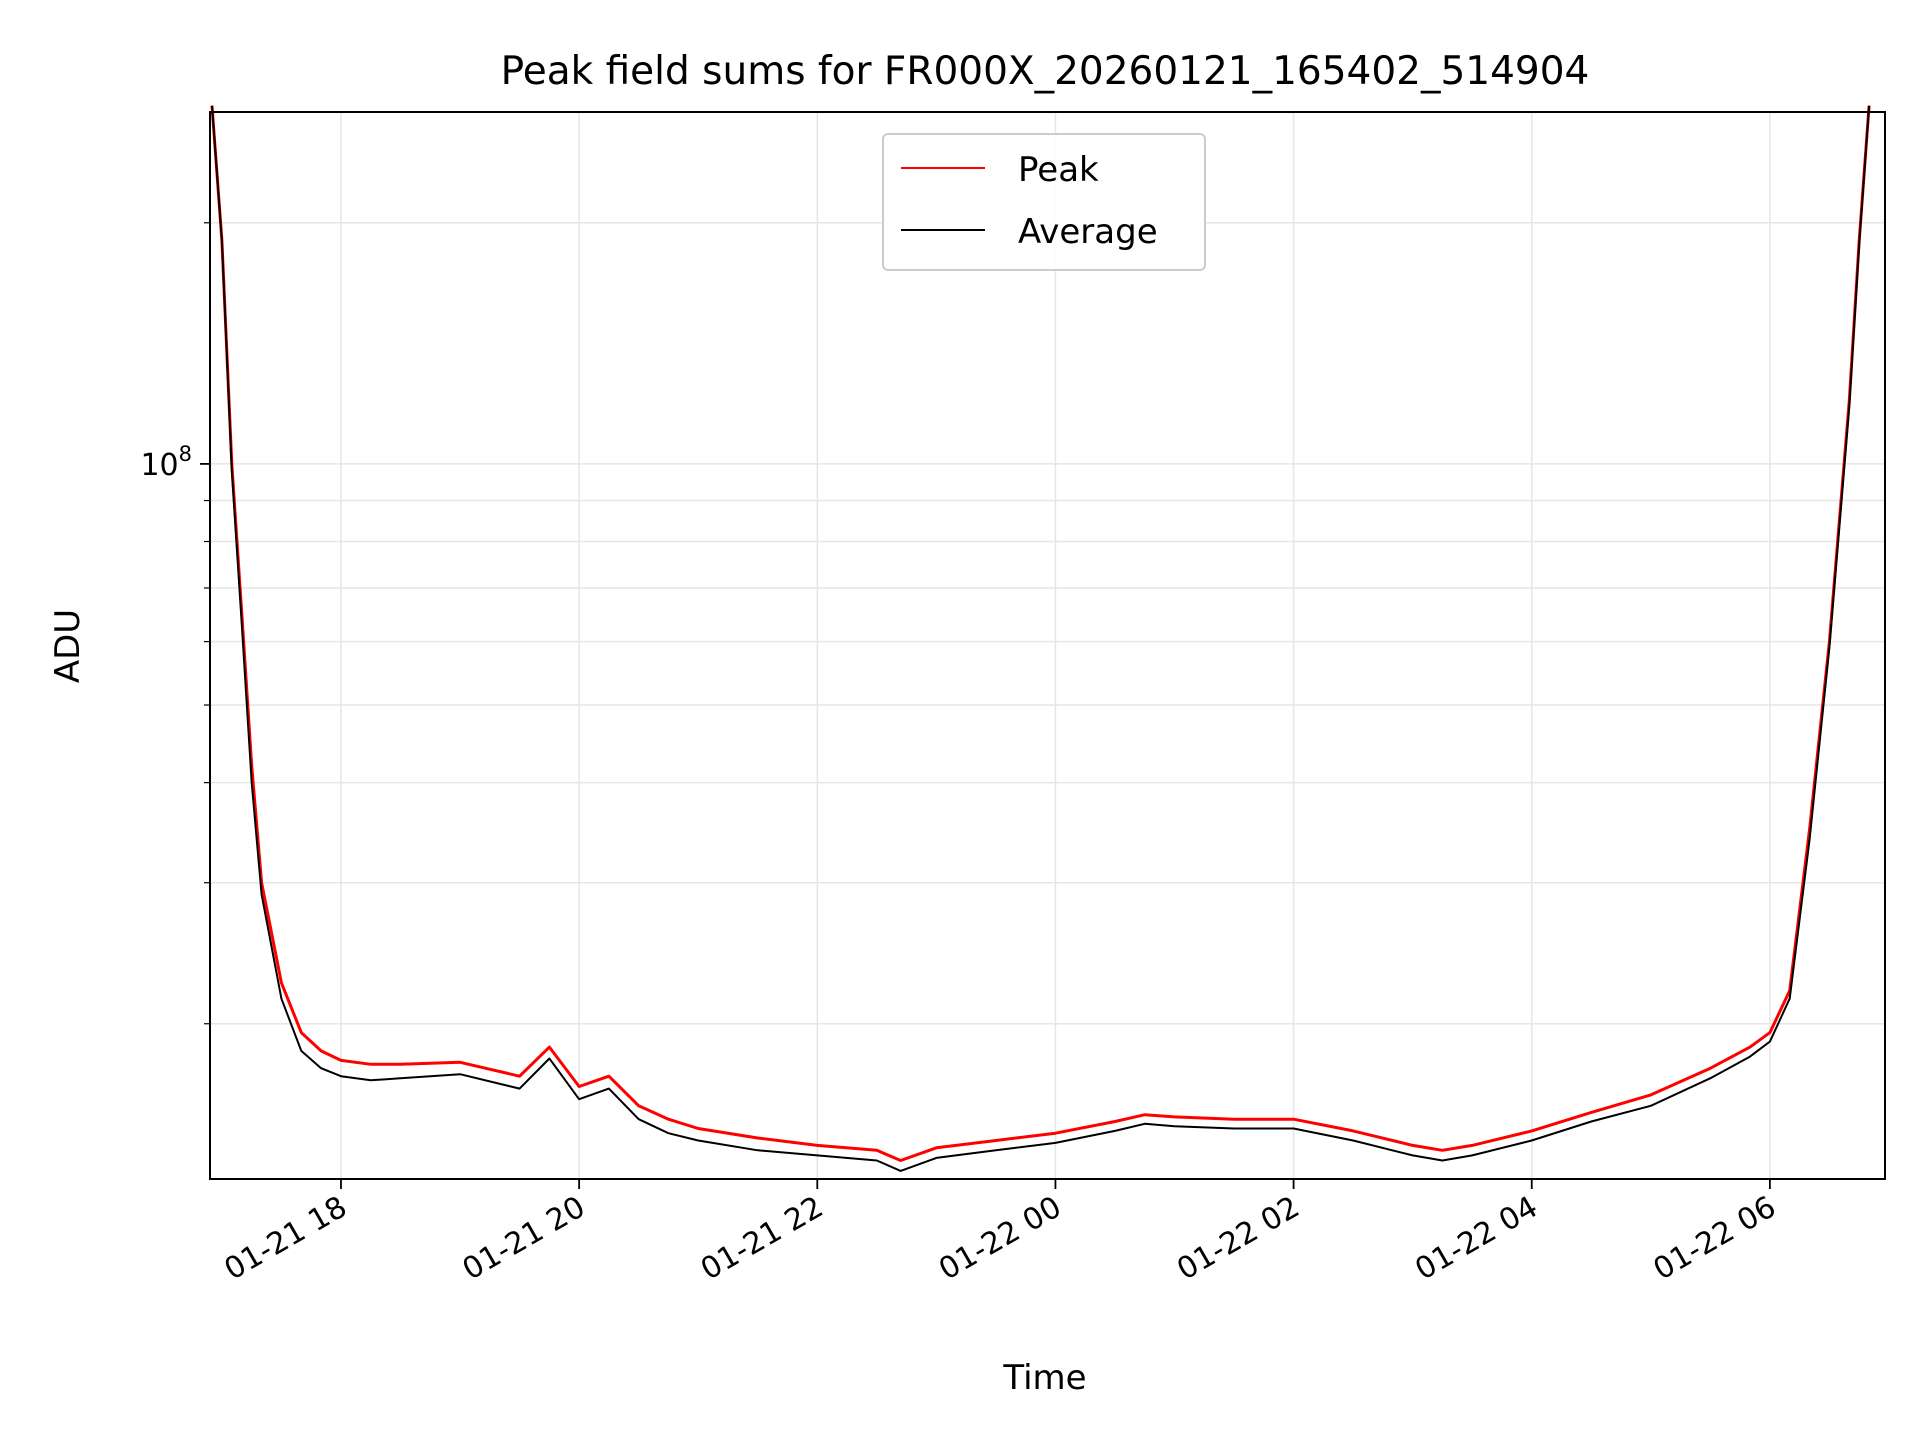 The height and width of the screenshot is (1444, 1920). I want to click on legend: Peak Average, so click(1044, 202).